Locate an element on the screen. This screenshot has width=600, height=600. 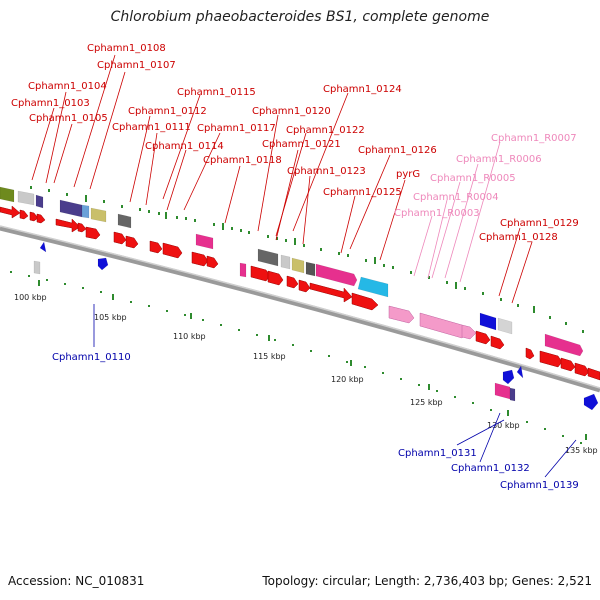
kbp-label: 105 kbp is located at coordinates (110, 317).